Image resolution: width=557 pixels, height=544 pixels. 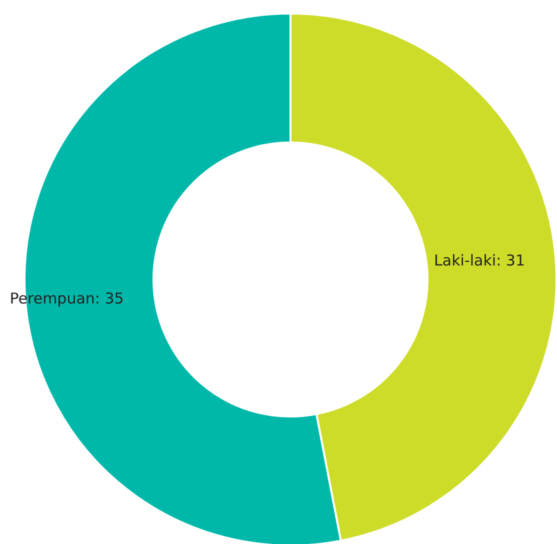 I want to click on data-label: : 31, so click(x=511, y=260).